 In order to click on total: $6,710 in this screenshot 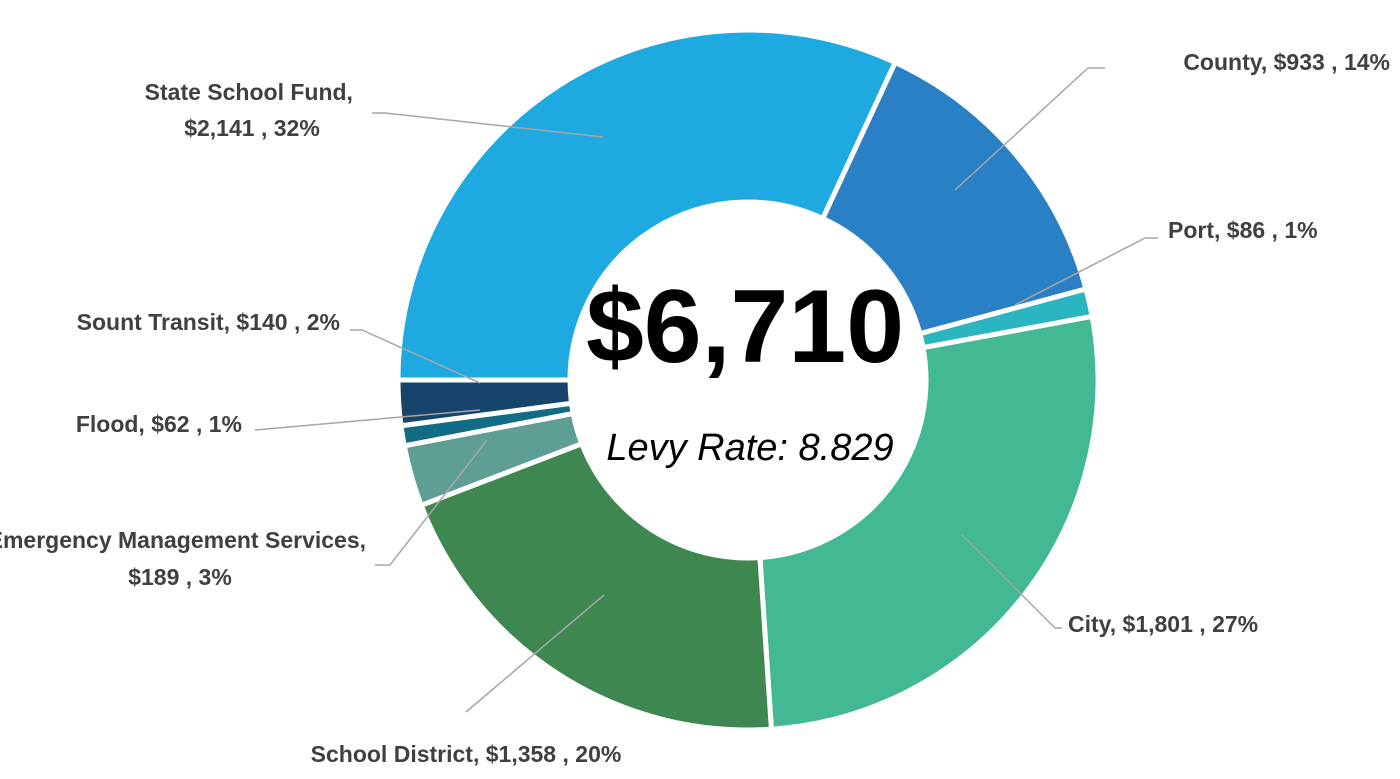, I will do `click(745, 327)`.